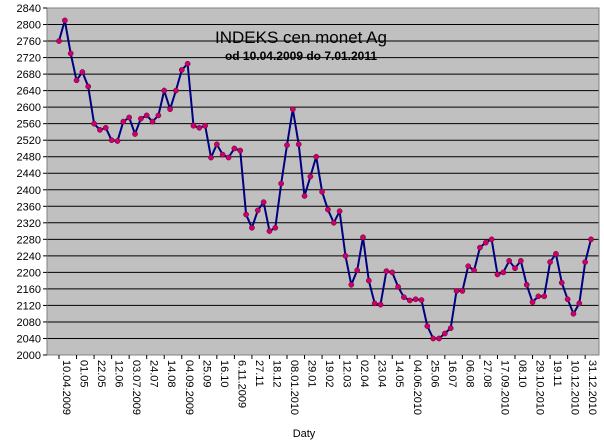 Image resolution: width=604 pixels, height=447 pixels. I want to click on chart-subtitle: od 10.04.2009 do 7.01.2011, so click(301, 56).